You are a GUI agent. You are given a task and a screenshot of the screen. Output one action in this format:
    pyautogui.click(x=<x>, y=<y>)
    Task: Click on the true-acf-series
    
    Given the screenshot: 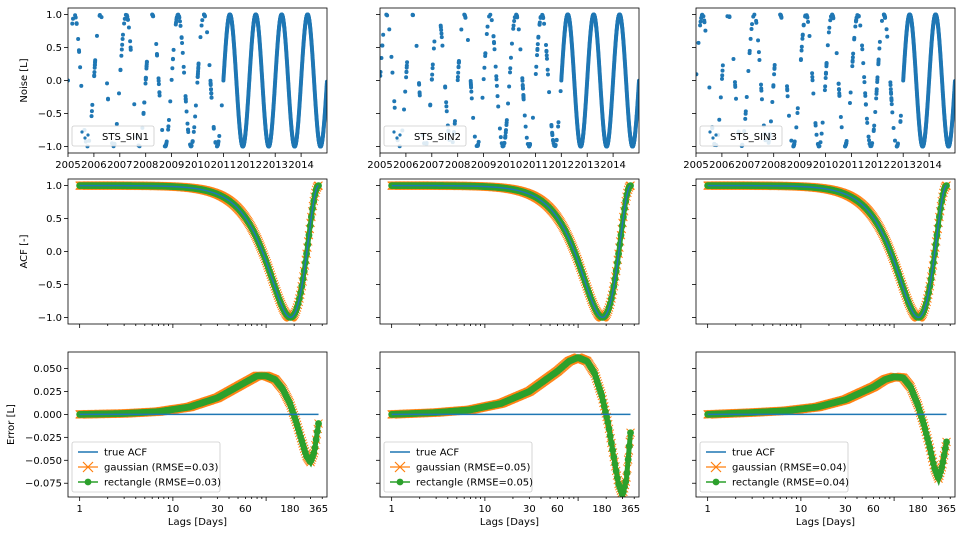 What is the action you would take?
    pyautogui.click(x=511, y=251)
    